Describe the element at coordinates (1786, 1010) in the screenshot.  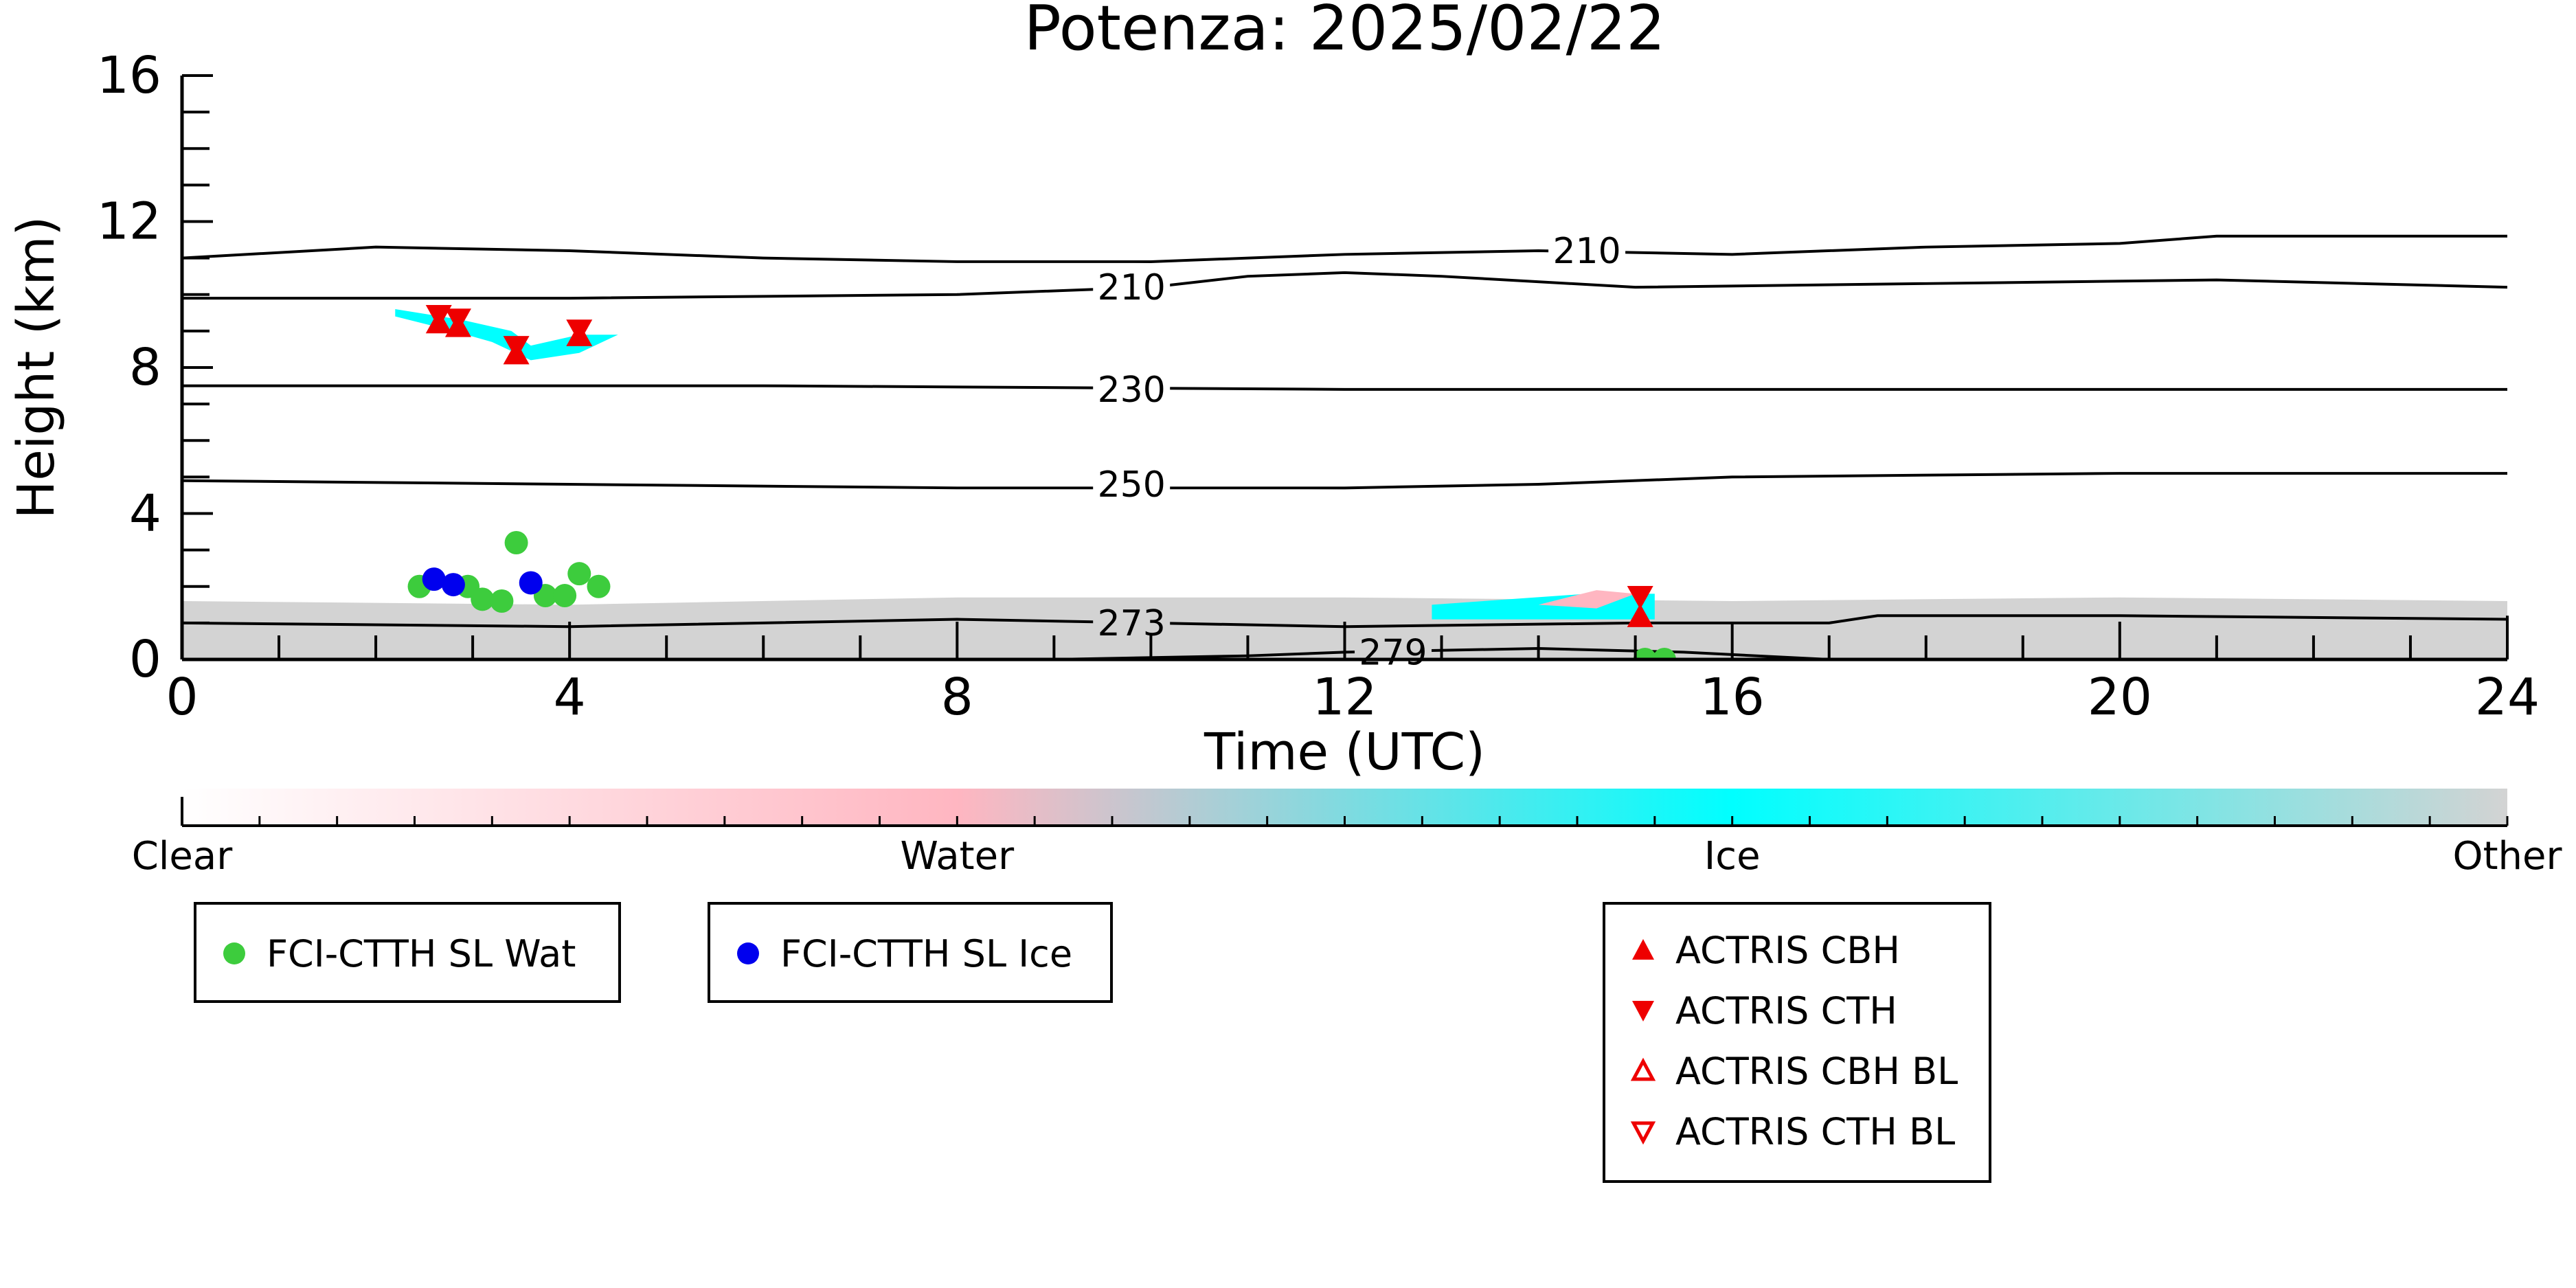
I see `legend-label: ACTRIS CTH` at that location.